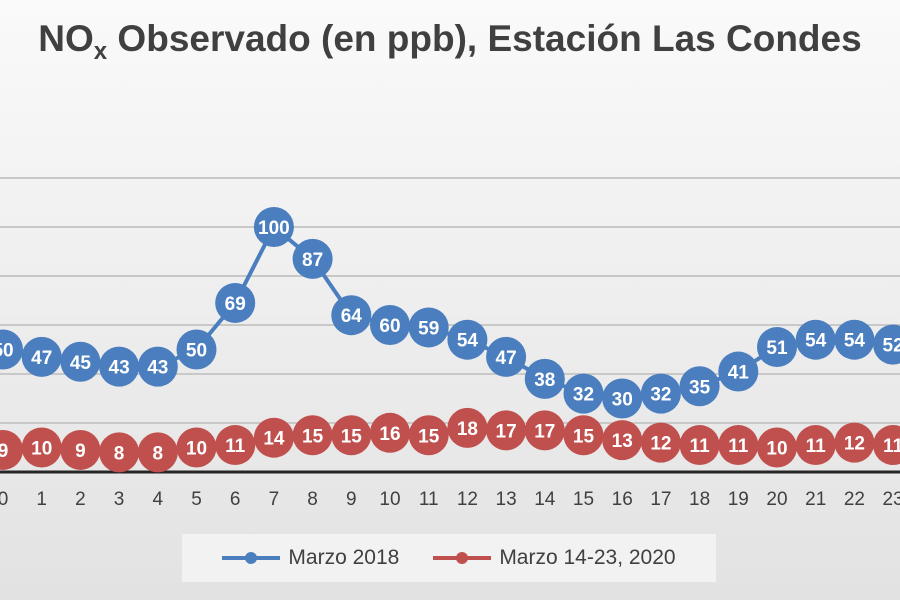  Describe the element at coordinates (196, 499) in the screenshot. I see `x-tick-label: 5` at that location.